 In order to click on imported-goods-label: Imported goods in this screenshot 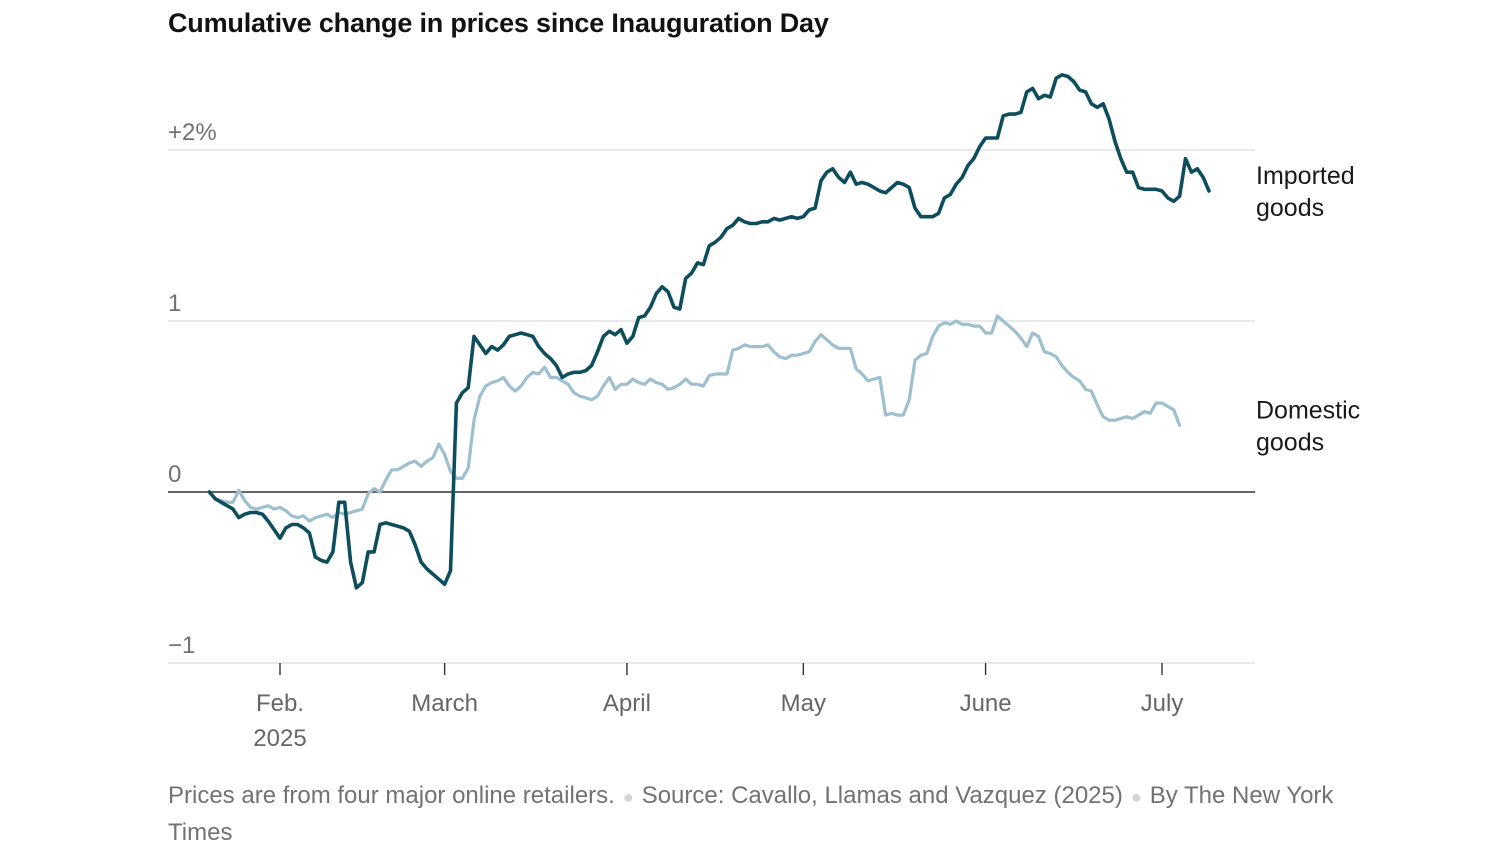, I will do `click(1305, 192)`.